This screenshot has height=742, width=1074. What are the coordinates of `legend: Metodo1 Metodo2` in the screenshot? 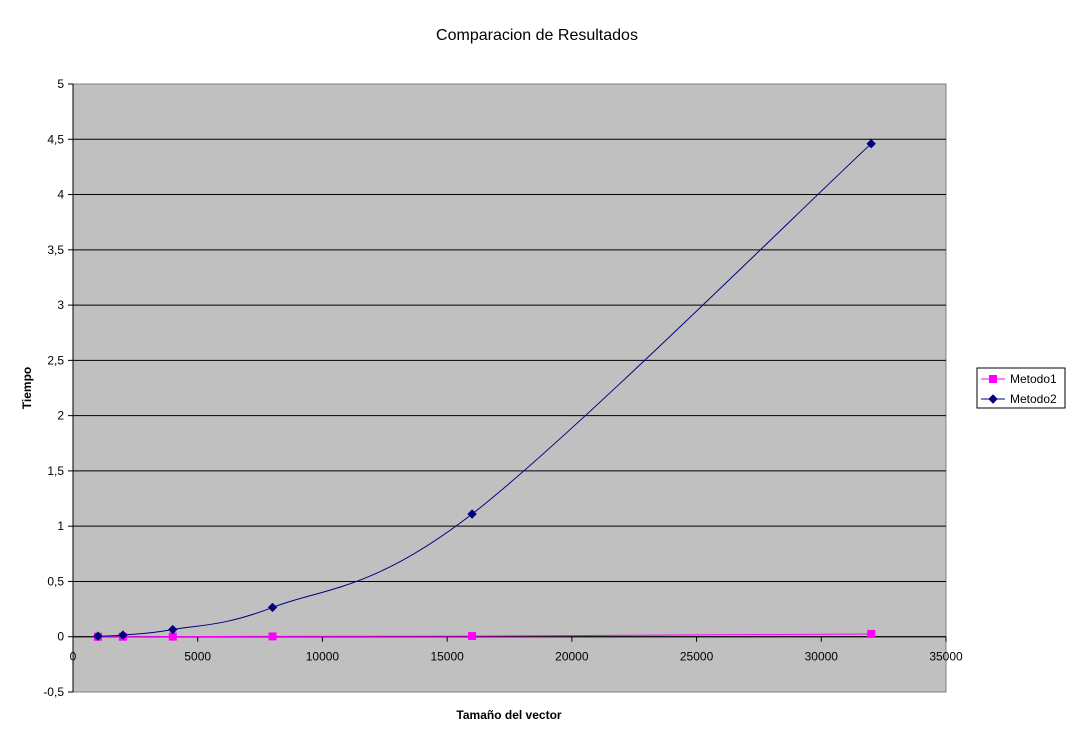 It's located at (1021, 388).